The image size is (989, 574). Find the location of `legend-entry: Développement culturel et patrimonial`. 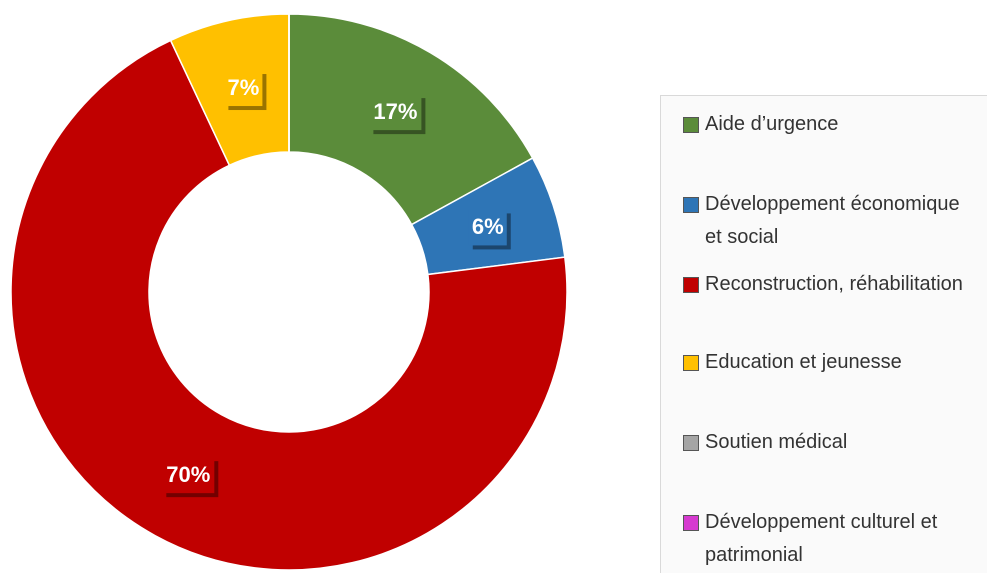

legend-entry: Développement culturel et patrimonial is located at coordinates (825, 539).